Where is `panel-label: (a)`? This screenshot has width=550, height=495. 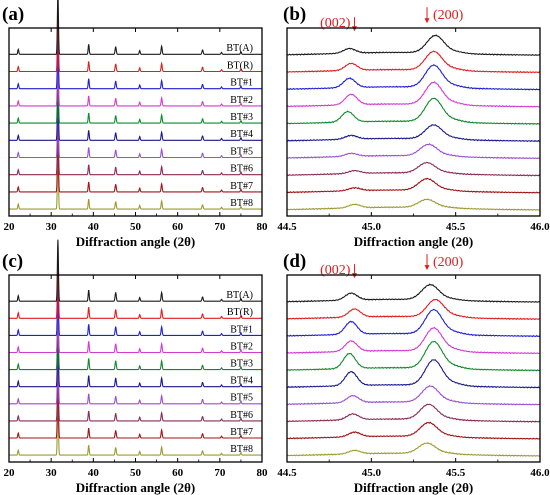 panel-label: (a) is located at coordinates (13, 14).